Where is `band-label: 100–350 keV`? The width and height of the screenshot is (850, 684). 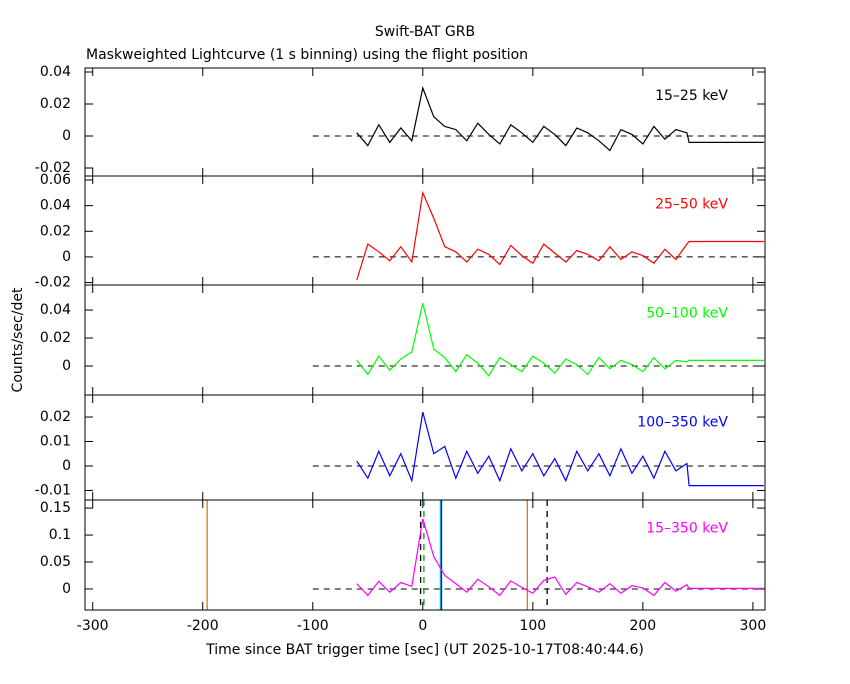
band-label: 100–350 keV is located at coordinates (682, 422).